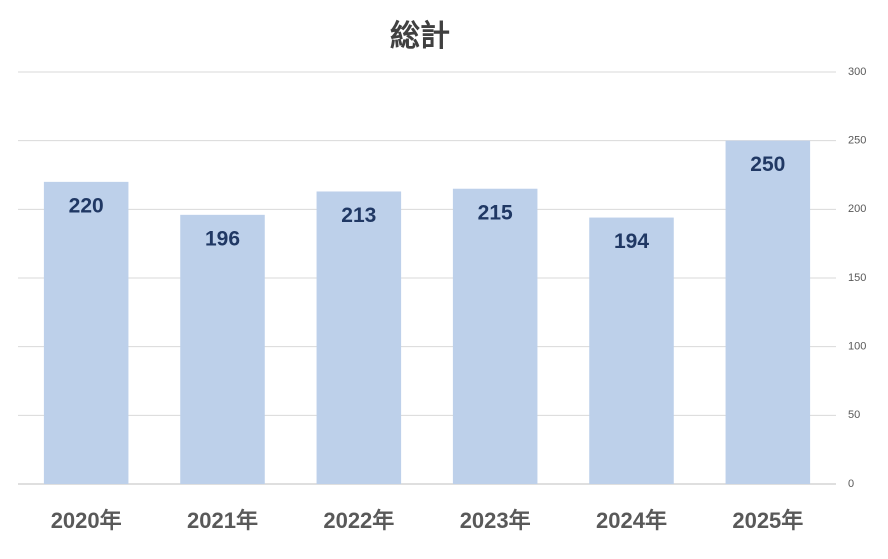 The width and height of the screenshot is (888, 559). Describe the element at coordinates (495, 212) in the screenshot. I see `data-label: 215` at that location.